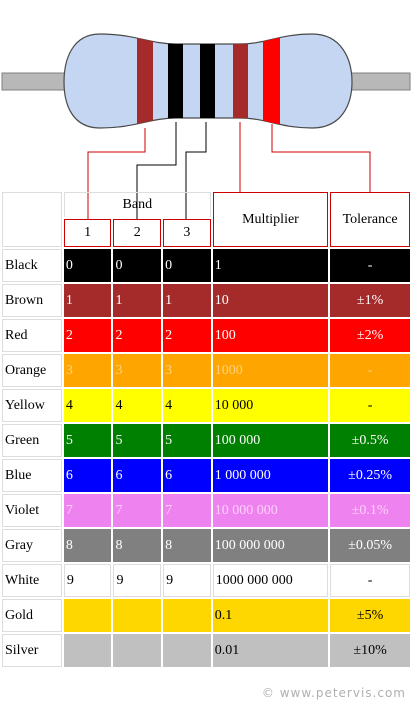 This screenshot has height=713, width=412. What do you see at coordinates (333, 693) in the screenshot?
I see `copyright-notice: © www.petervis.com` at bounding box center [333, 693].